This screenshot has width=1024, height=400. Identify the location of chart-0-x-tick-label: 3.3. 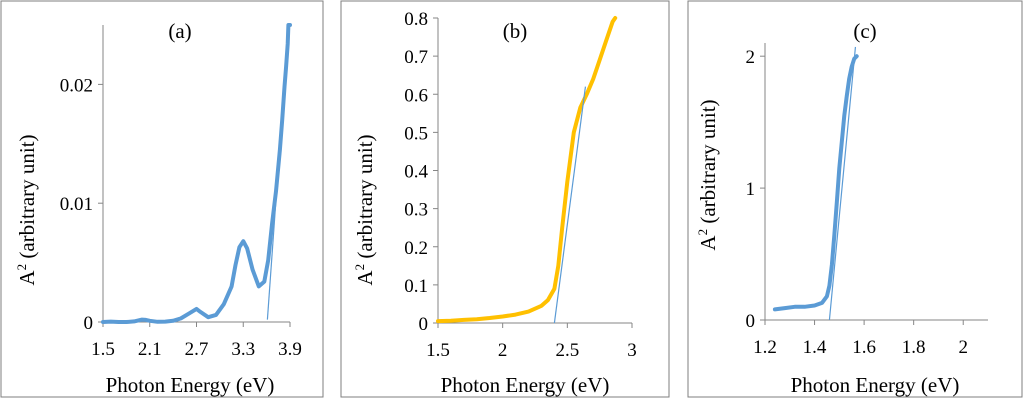
(243, 349).